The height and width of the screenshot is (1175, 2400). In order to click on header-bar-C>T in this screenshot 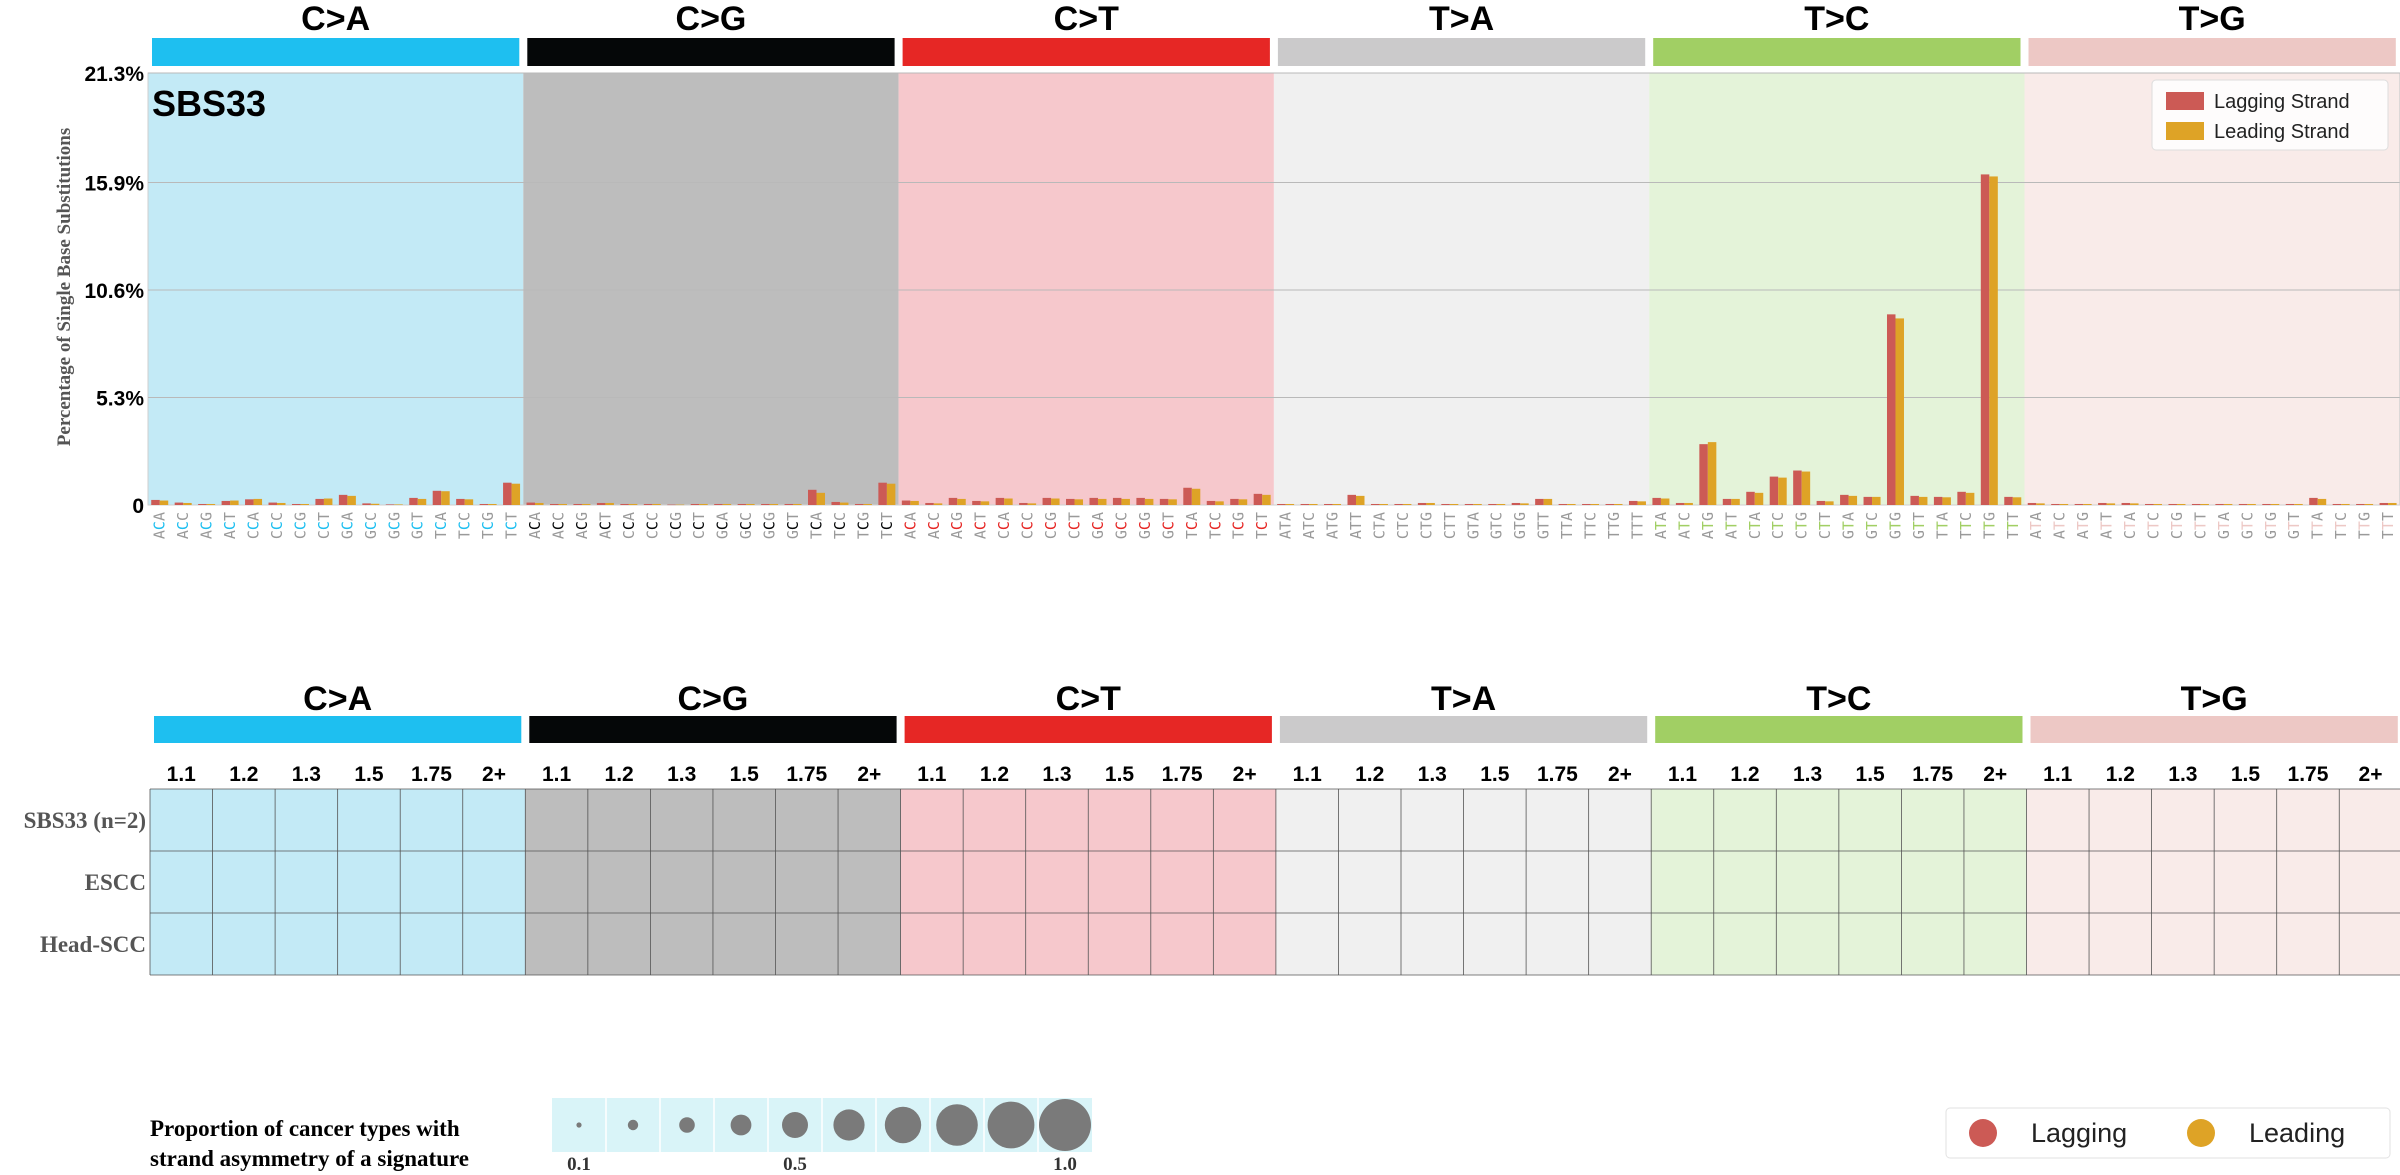, I will do `click(1086, 52)`.